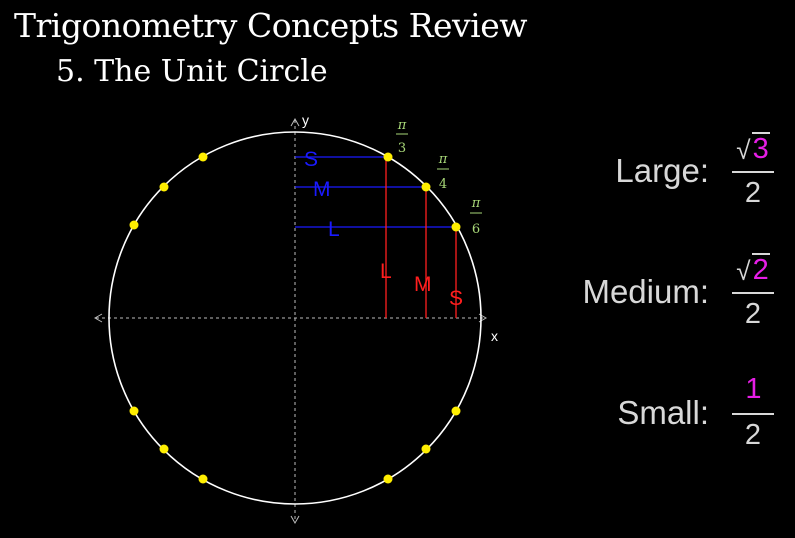 This screenshot has height=538, width=795. I want to click on fraction-bar-medium, so click(753, 293).